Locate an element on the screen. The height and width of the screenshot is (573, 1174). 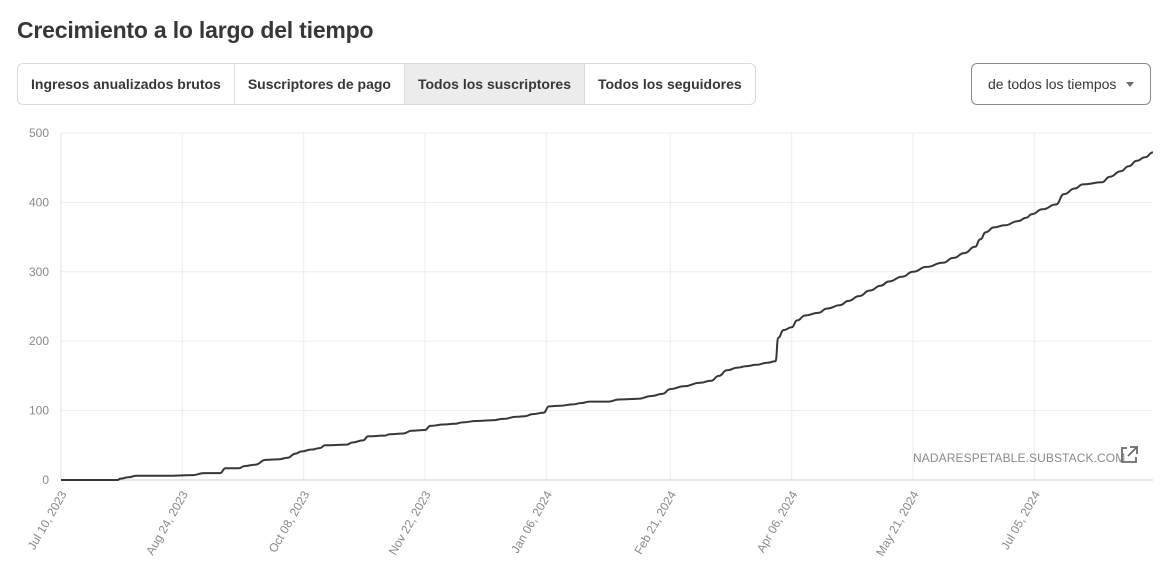
x-tick-label: May 21, 2024 is located at coordinates (897, 523).